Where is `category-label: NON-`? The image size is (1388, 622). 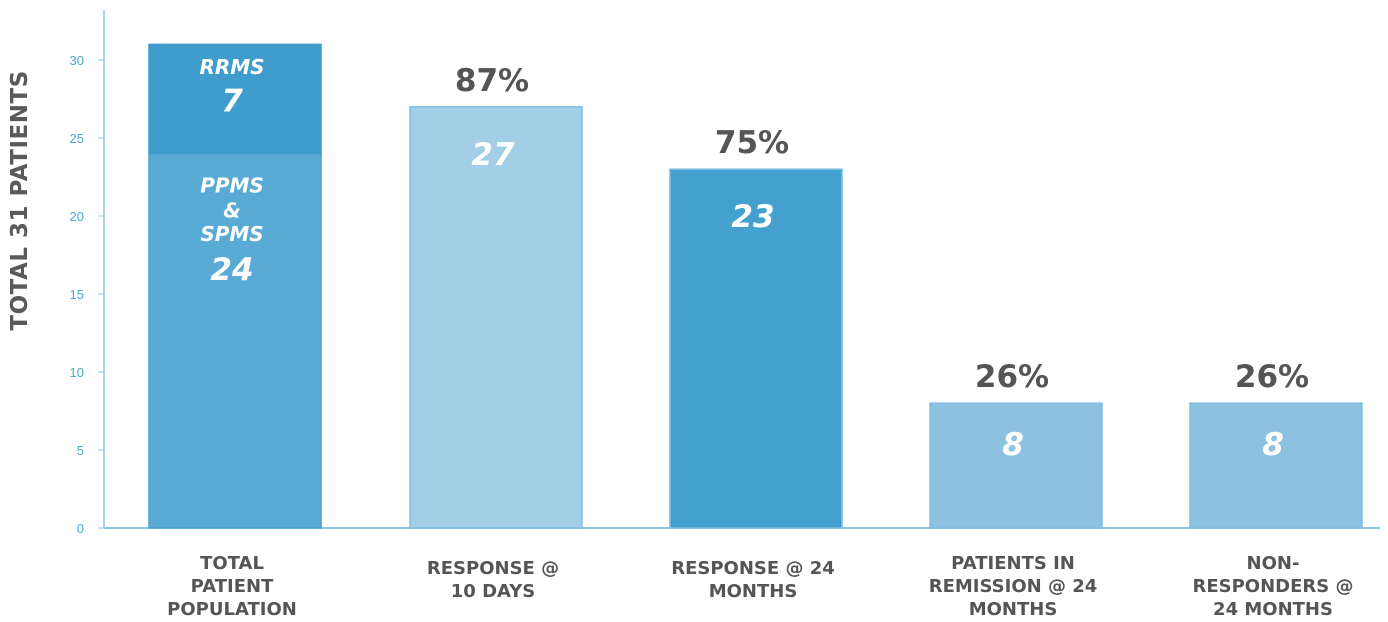 category-label: NON- is located at coordinates (1273, 563).